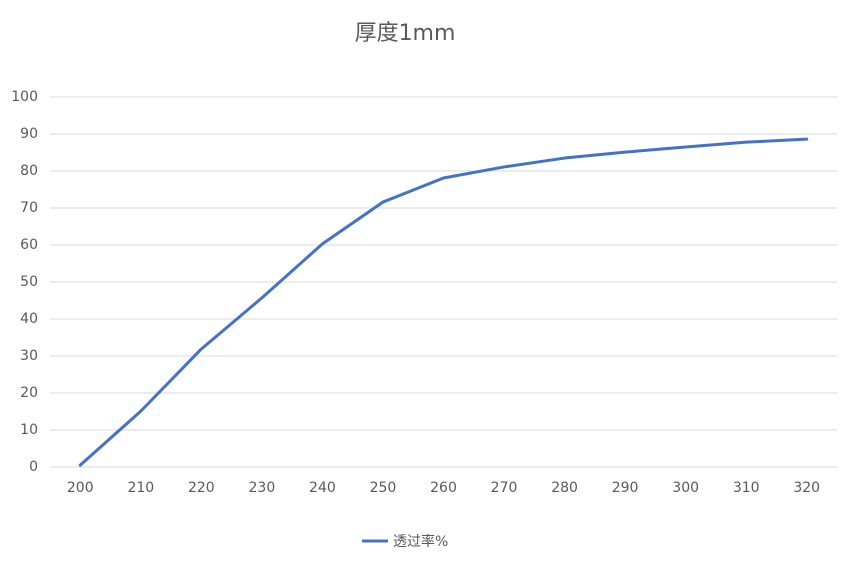  Describe the element at coordinates (806, 488) in the screenshot. I see `x-tick-label: 320` at that location.